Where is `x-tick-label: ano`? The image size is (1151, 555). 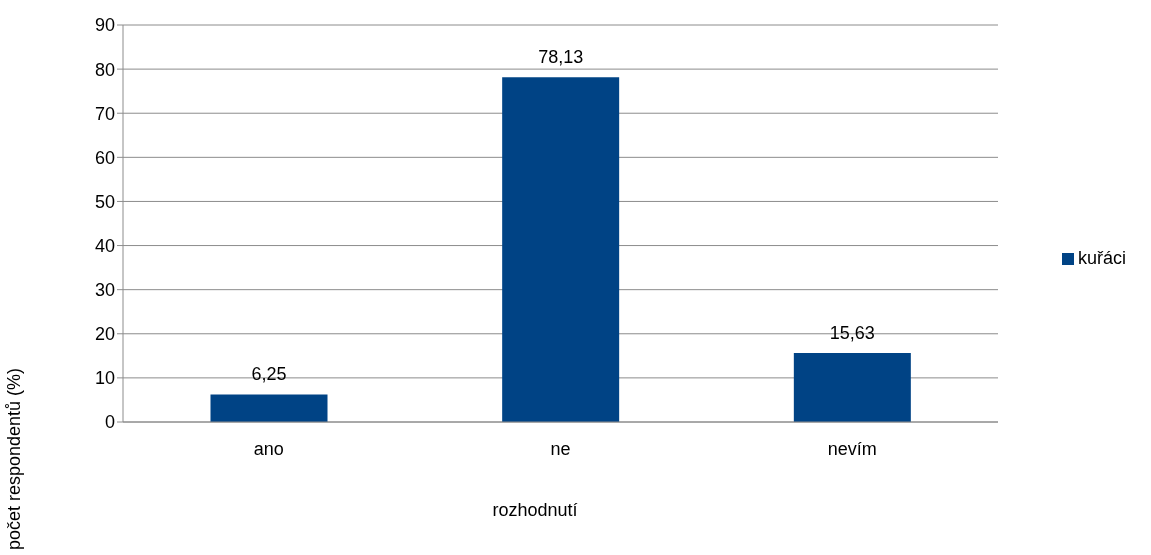
x-tick-label: ano is located at coordinates (268, 448).